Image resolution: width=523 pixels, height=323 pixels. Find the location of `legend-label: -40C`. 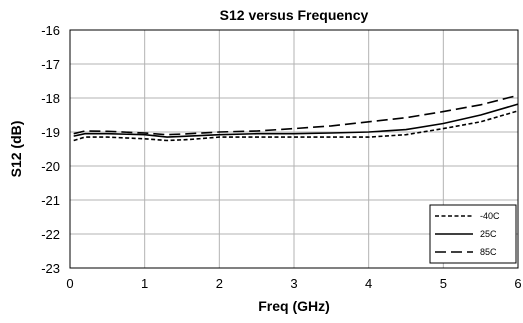

legend-label: -40C is located at coordinates (490, 216).